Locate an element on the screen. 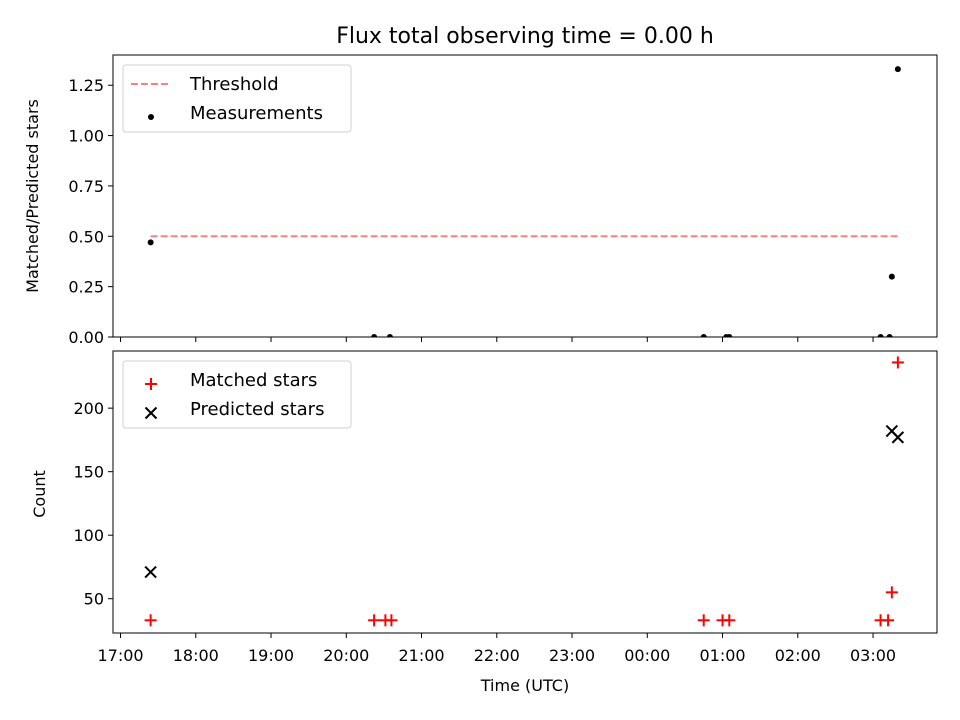  y-tick-label: 0.25 is located at coordinates (86, 287).